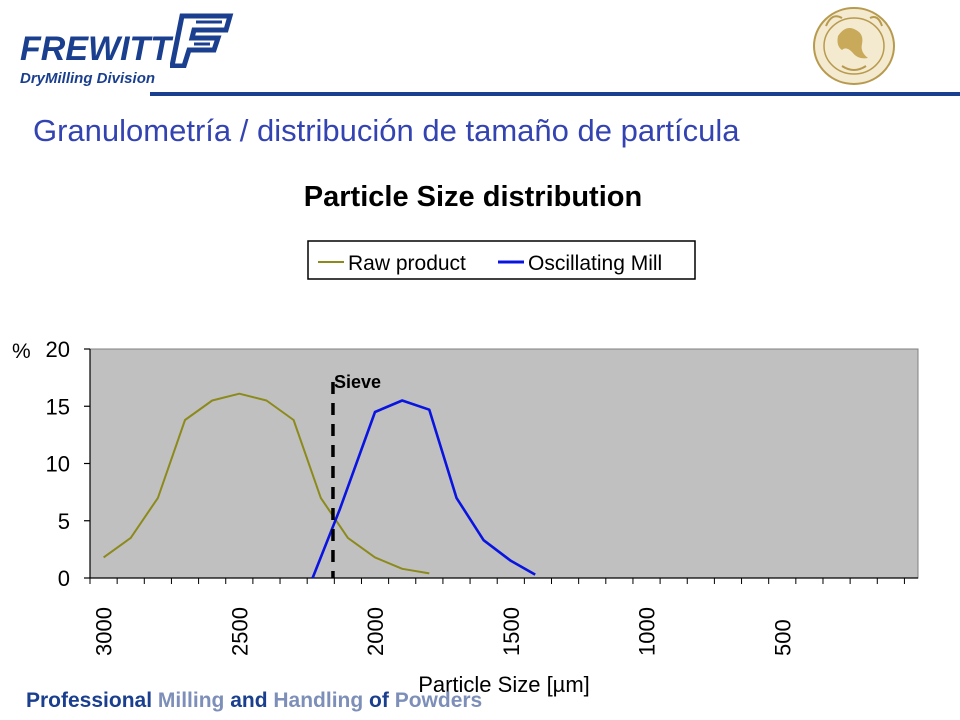  Describe the element at coordinates (511, 631) in the screenshot. I see `x-tick-label: 1500` at that location.